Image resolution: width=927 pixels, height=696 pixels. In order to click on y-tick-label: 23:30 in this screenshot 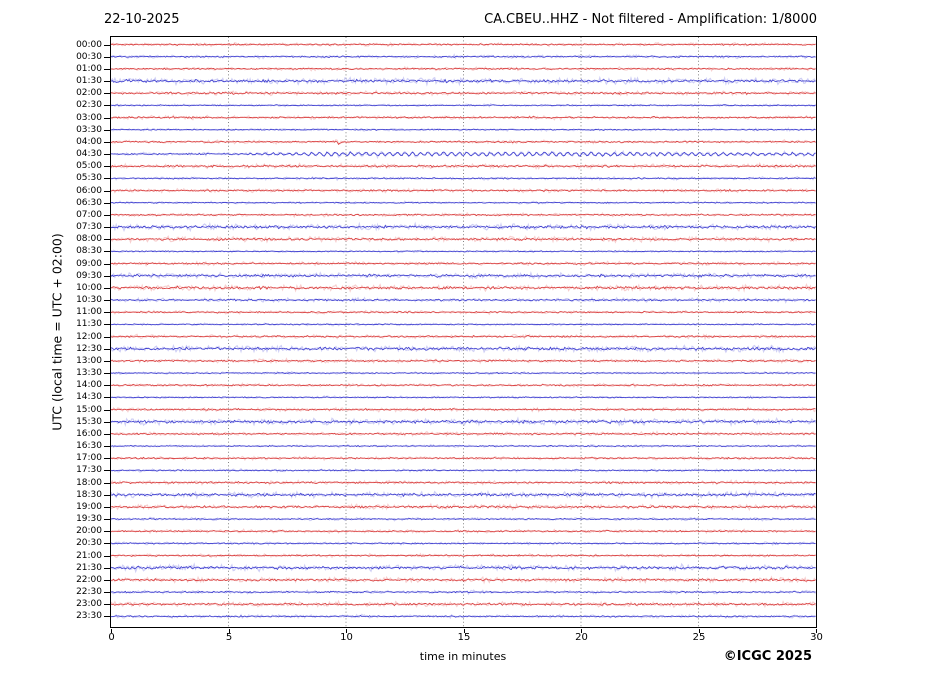, I will do `click(89, 616)`.